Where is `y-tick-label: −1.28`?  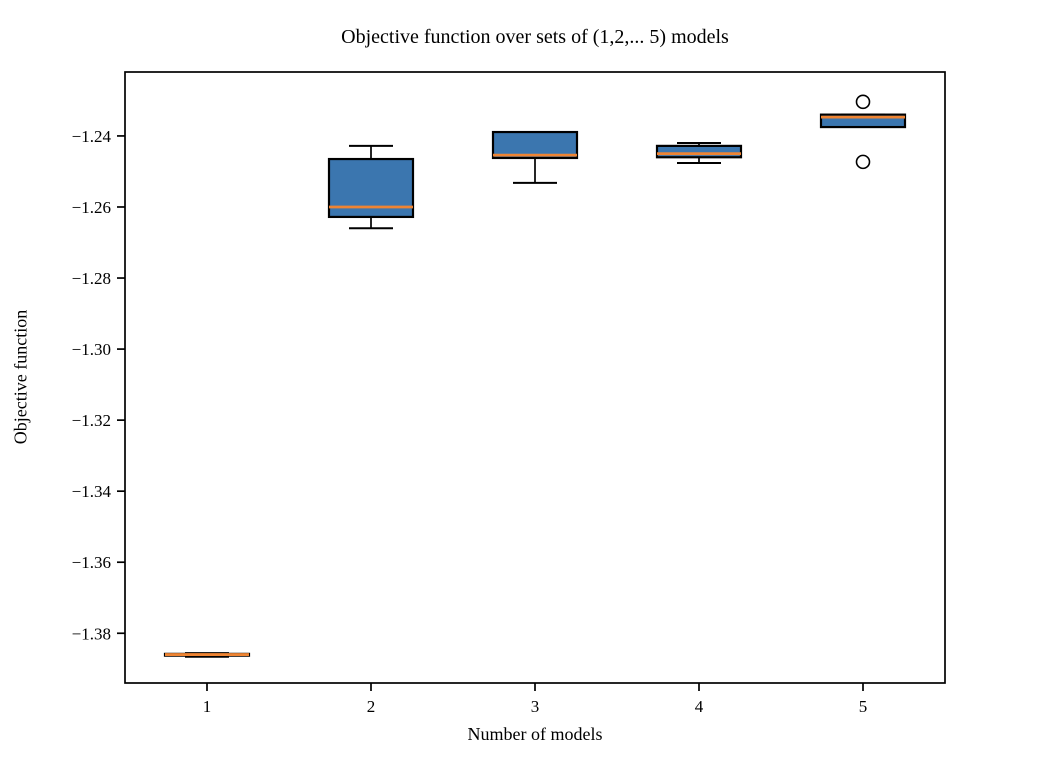
y-tick-label: −1.28 is located at coordinates (91, 278).